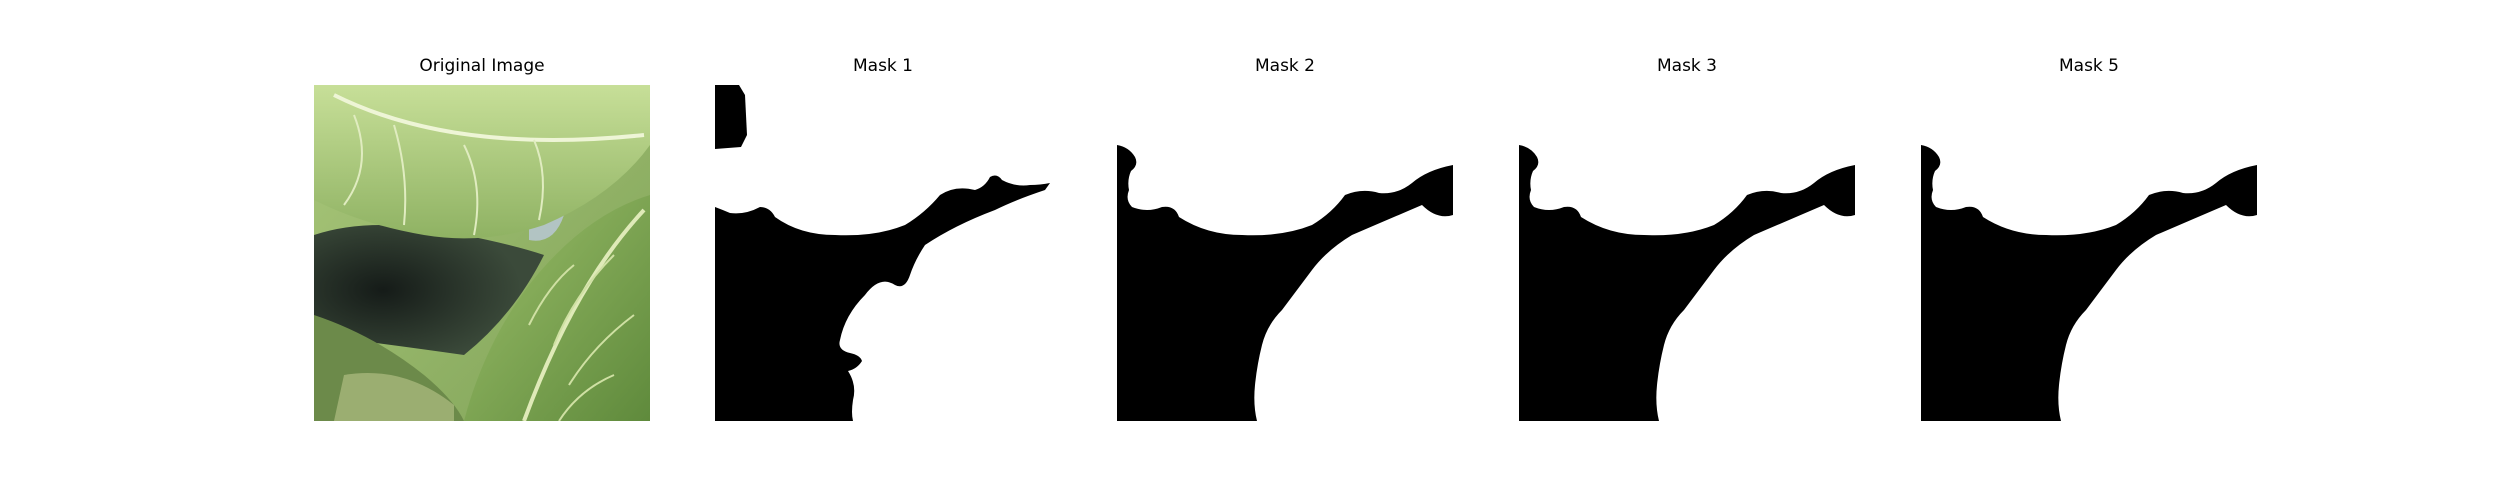  I want to click on mask-3-image, so click(1687, 253).